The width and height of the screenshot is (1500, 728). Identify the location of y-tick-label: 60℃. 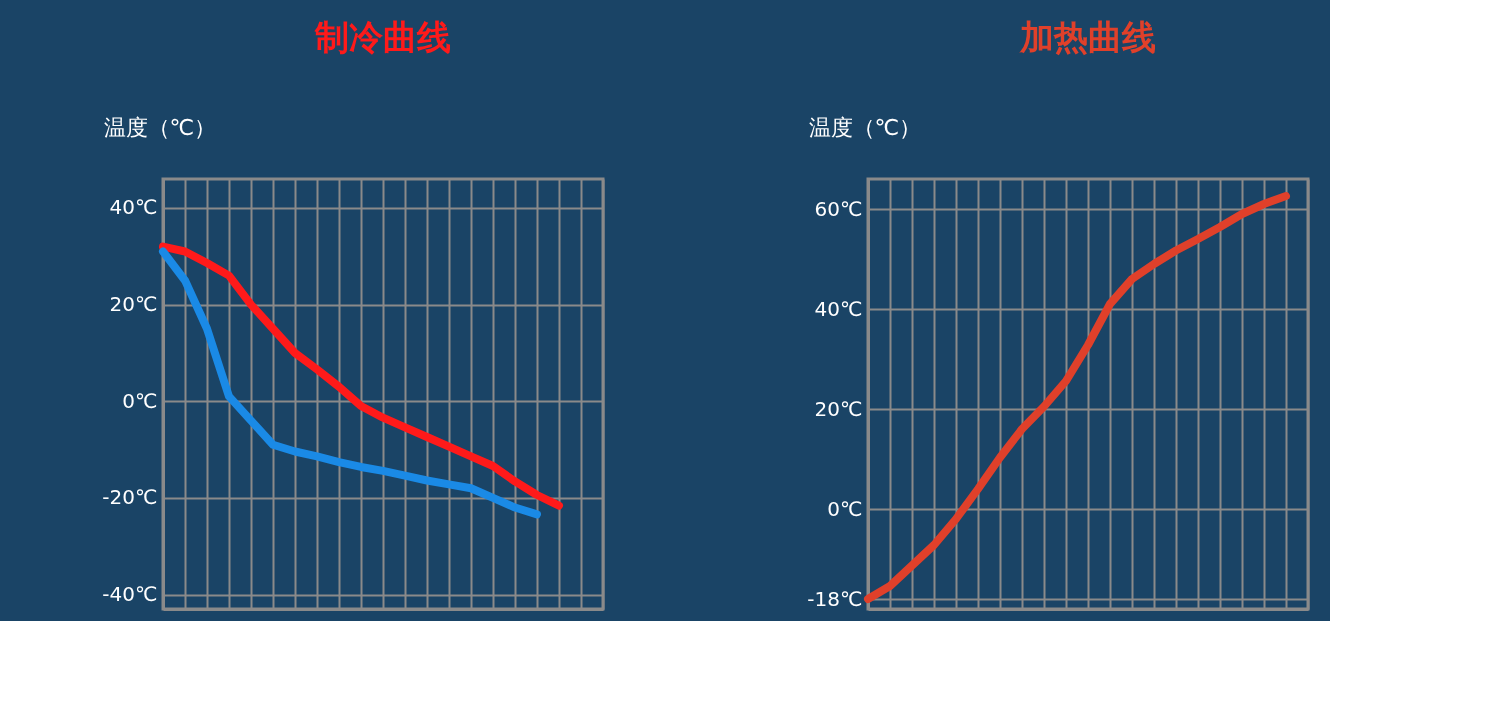
(838, 208).